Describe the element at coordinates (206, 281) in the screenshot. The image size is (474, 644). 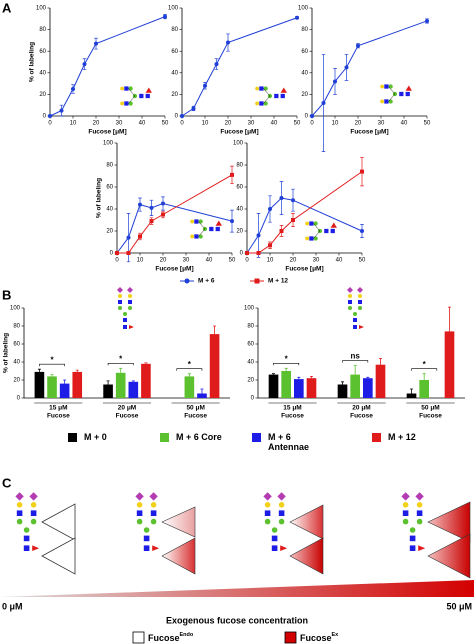
I see `legend-label: M + 6` at that location.